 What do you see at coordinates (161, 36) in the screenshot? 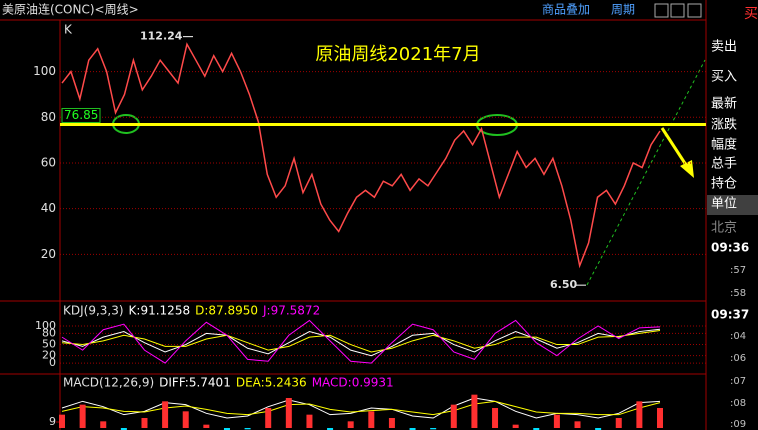
I see `high-label: 112.24` at bounding box center [161, 36].